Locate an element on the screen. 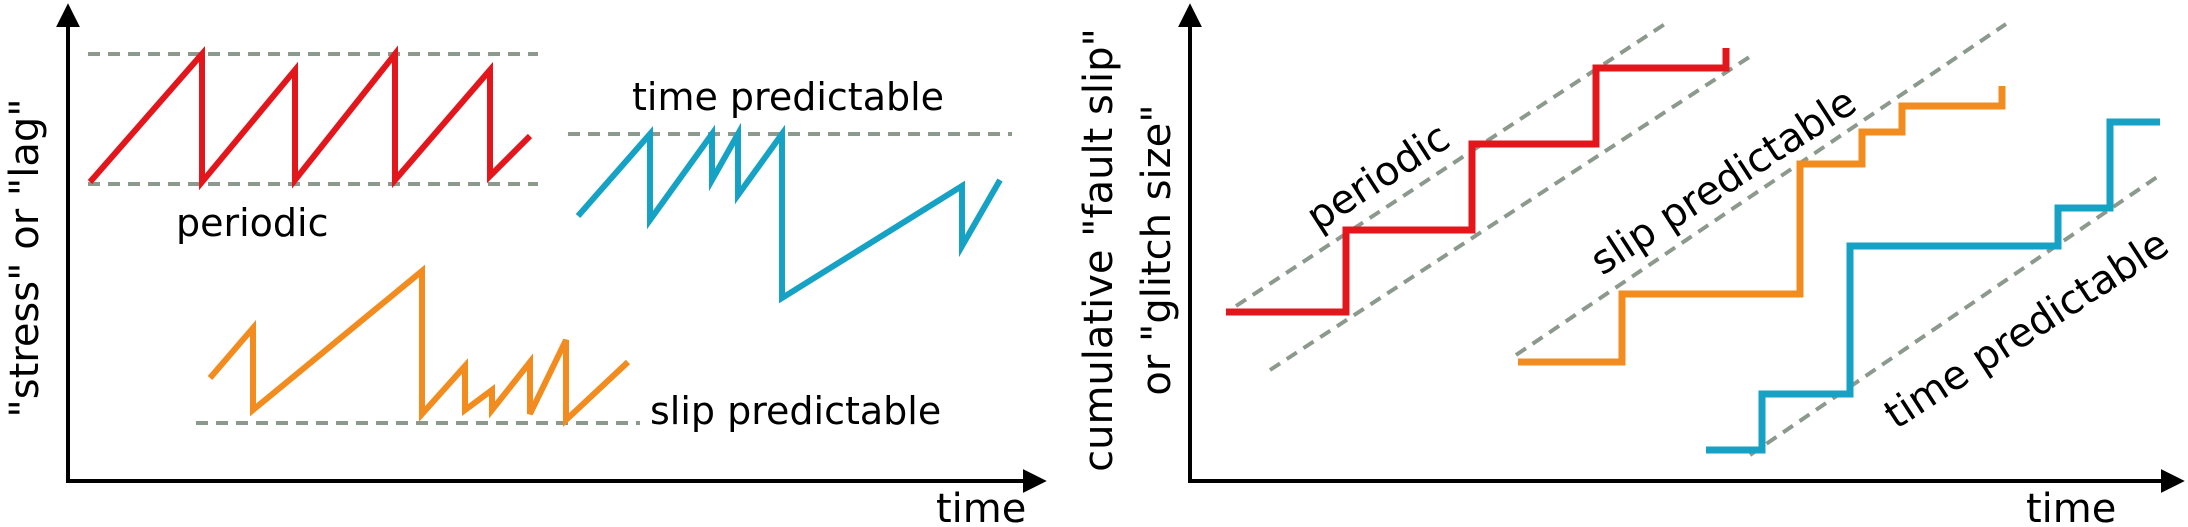  right-slip-predictable-curve is located at coordinates (1762, 226).